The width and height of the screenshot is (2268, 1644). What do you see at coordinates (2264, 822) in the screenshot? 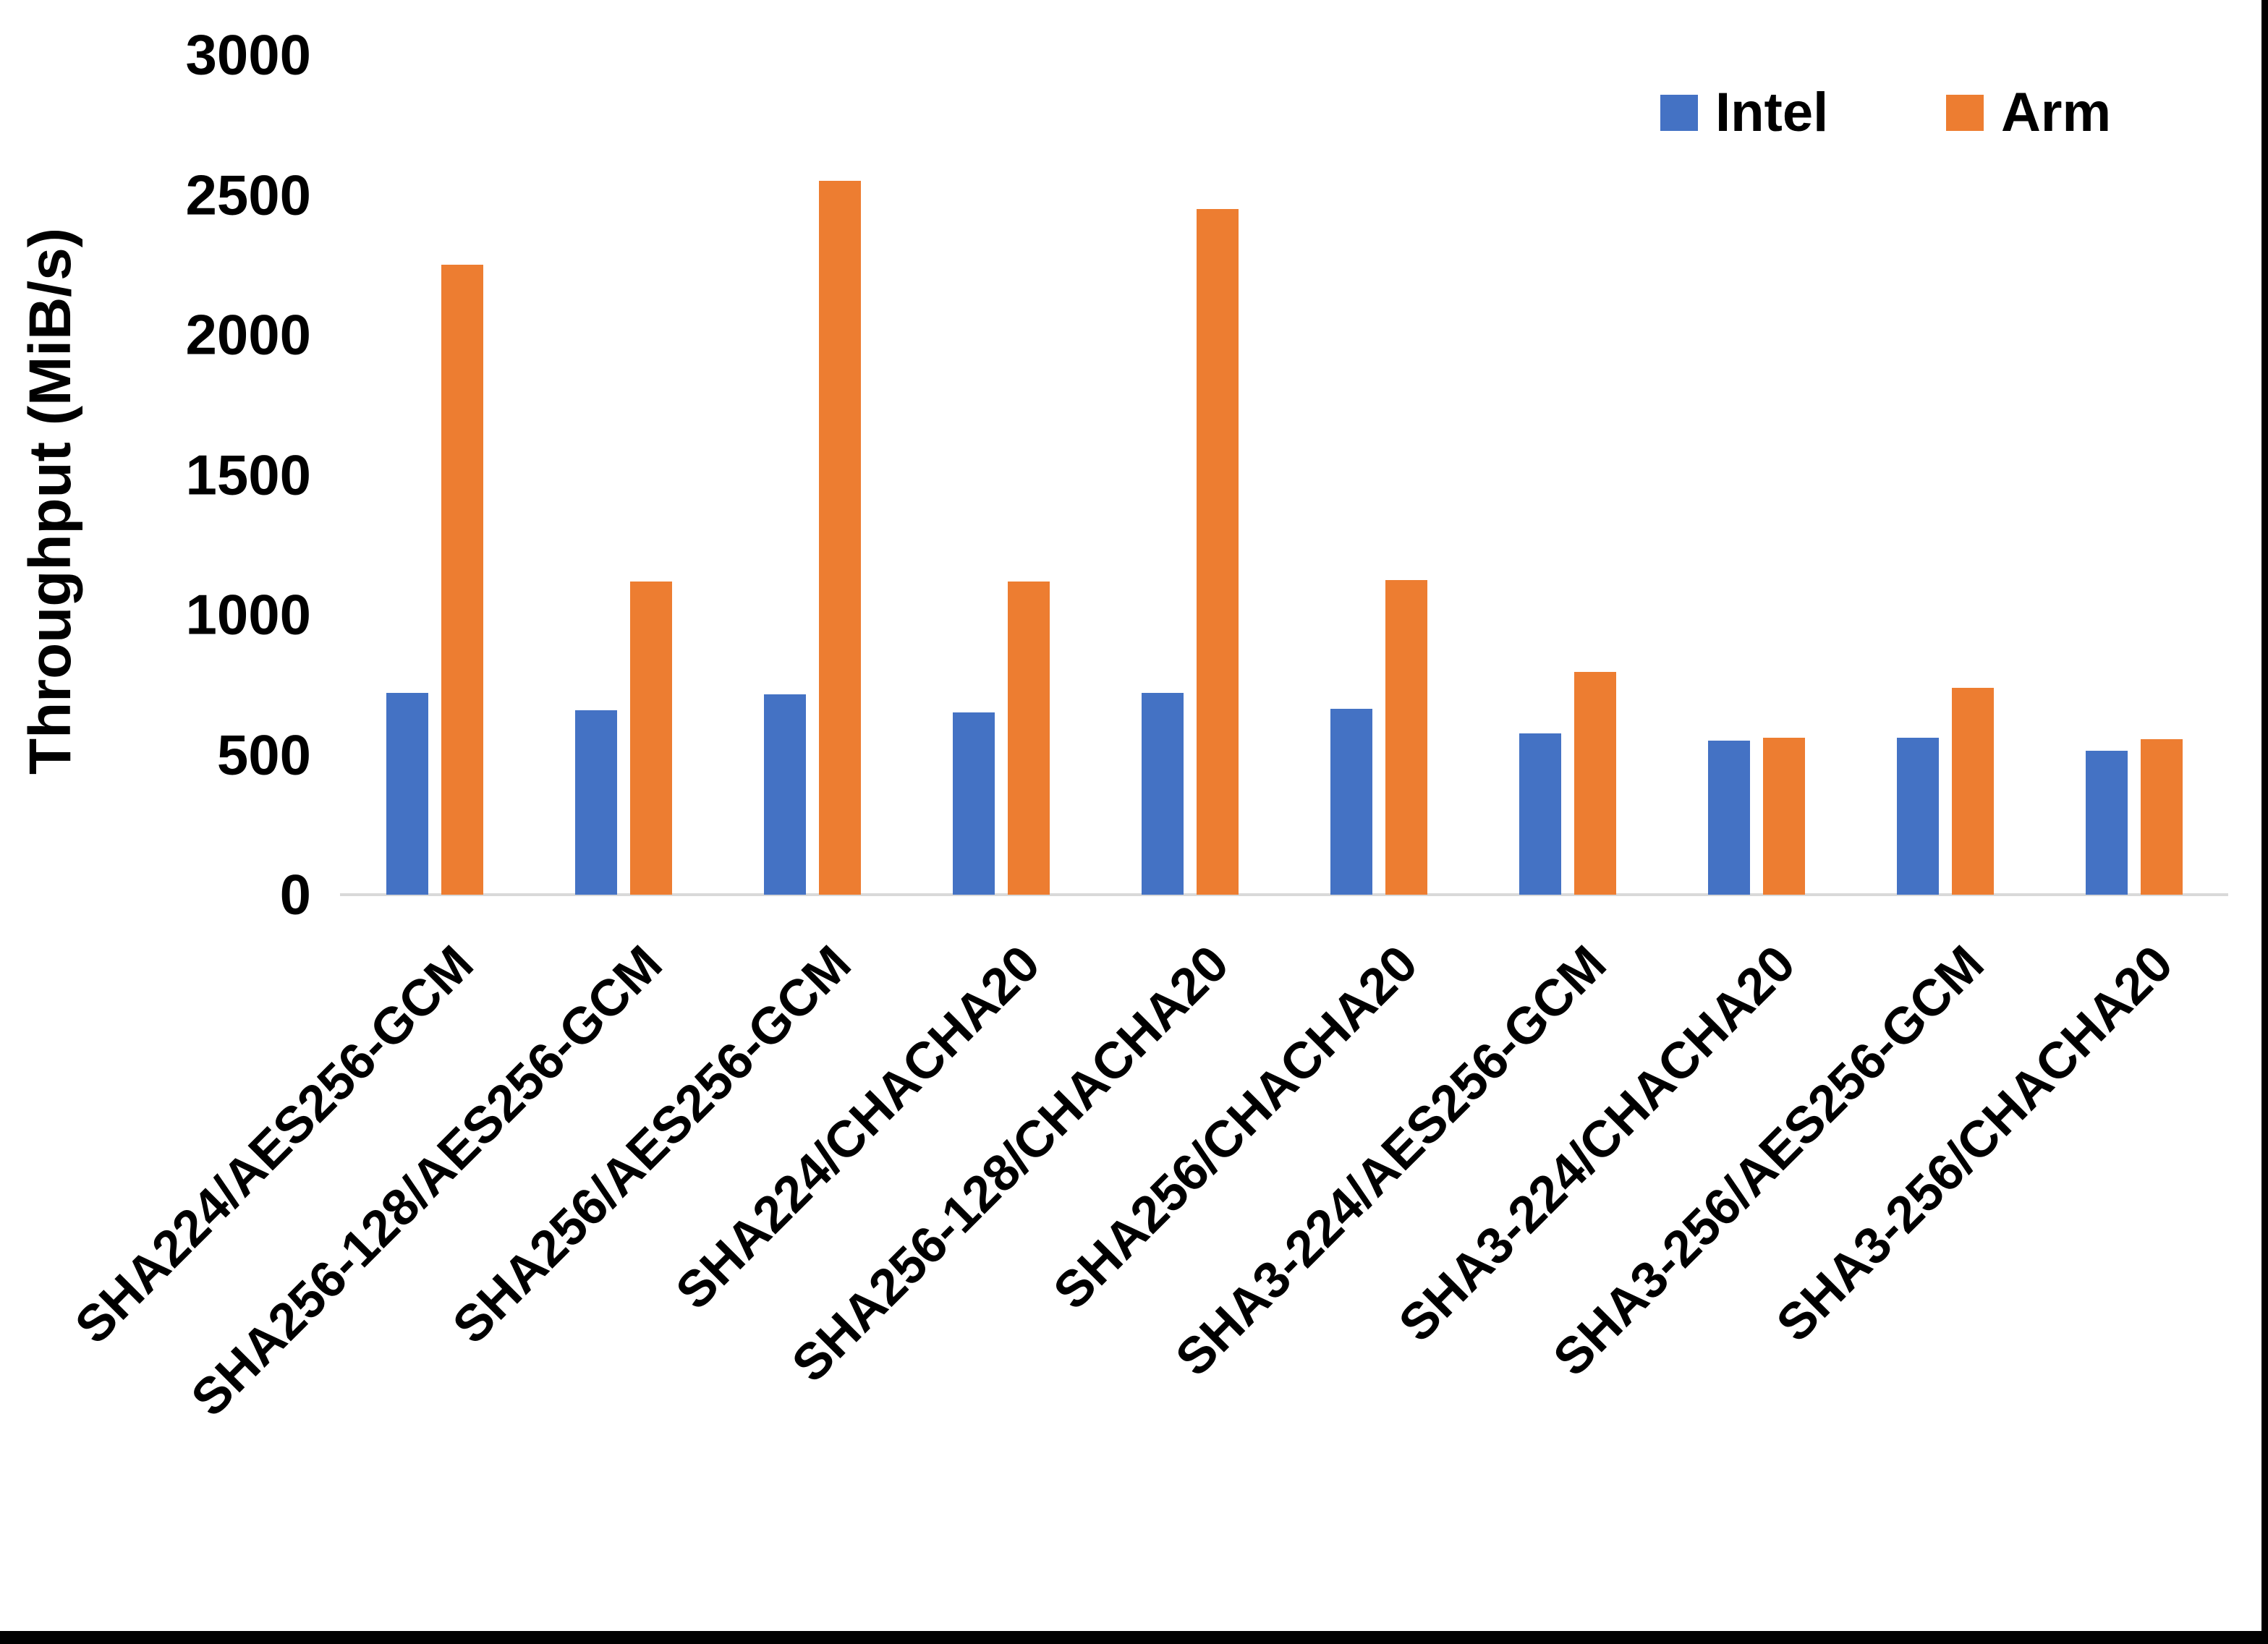
I see `figure-border-right-icon` at bounding box center [2264, 822].